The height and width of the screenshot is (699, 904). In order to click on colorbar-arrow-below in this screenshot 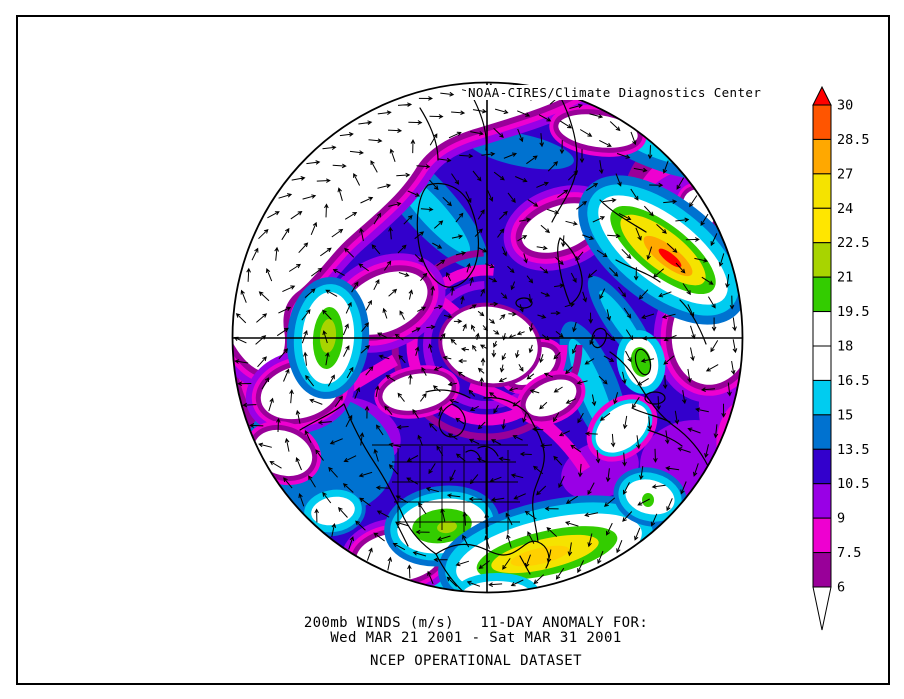, I will do `click(822, 608)`.